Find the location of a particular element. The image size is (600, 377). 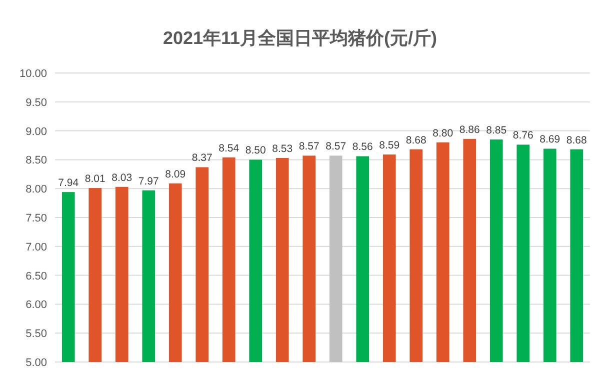

y-tick-label: 6.00 is located at coordinates (36, 305).